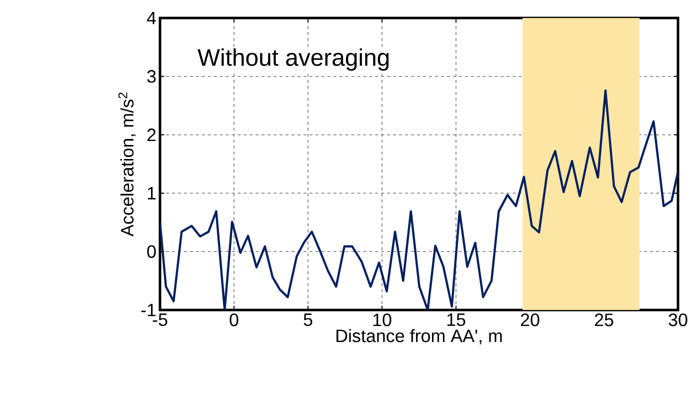 The width and height of the screenshot is (694, 401). I want to click on x-tick-label: 20, so click(530, 320).